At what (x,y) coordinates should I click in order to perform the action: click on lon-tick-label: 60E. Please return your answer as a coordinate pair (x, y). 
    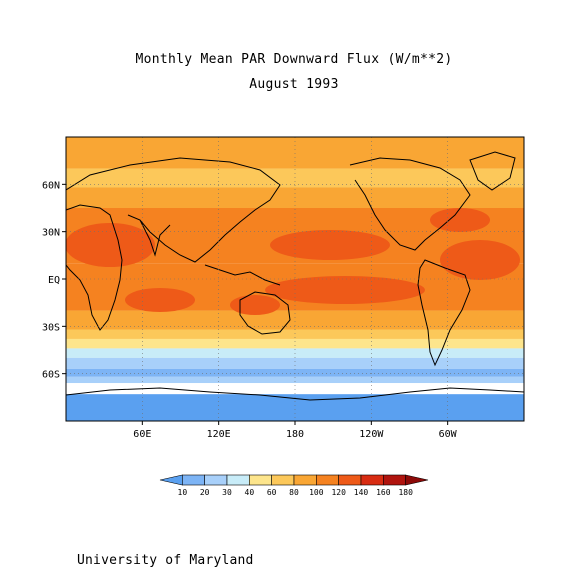
    Looking at the image, I should click on (142, 434).